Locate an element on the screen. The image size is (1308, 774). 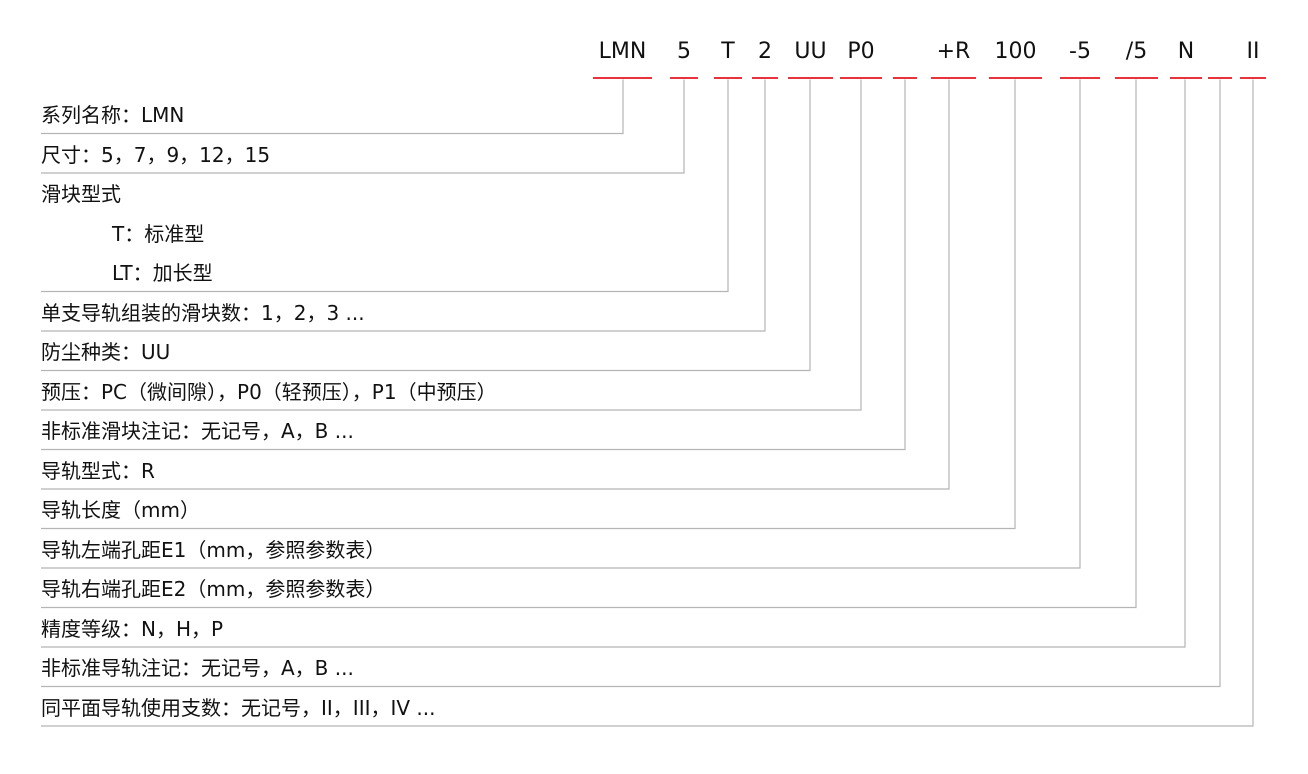
code-segment-text: 2 is located at coordinates (765, 51).